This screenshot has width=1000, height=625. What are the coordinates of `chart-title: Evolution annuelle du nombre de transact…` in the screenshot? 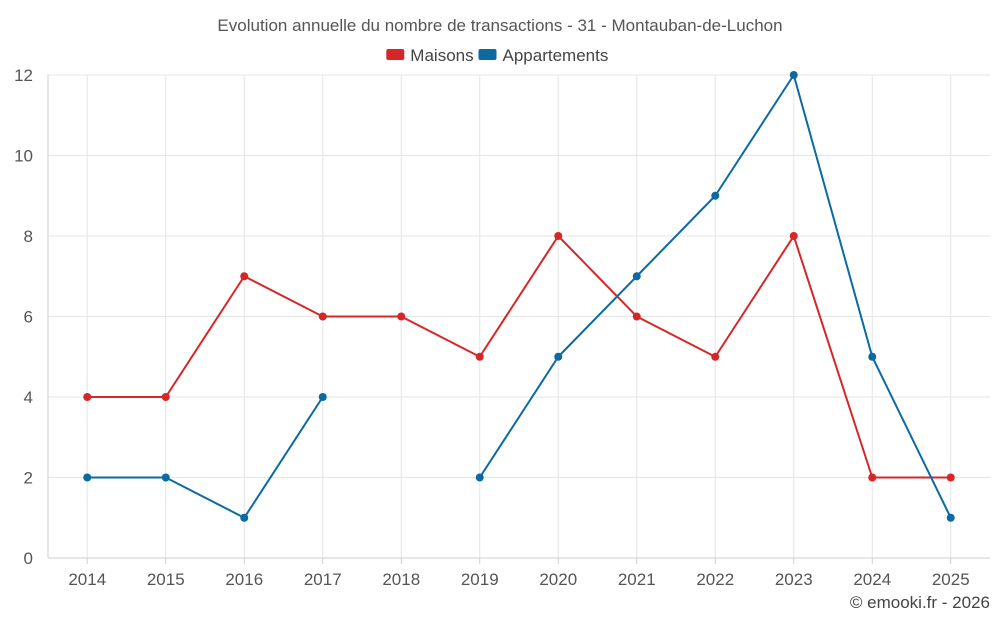 It's located at (499, 25).